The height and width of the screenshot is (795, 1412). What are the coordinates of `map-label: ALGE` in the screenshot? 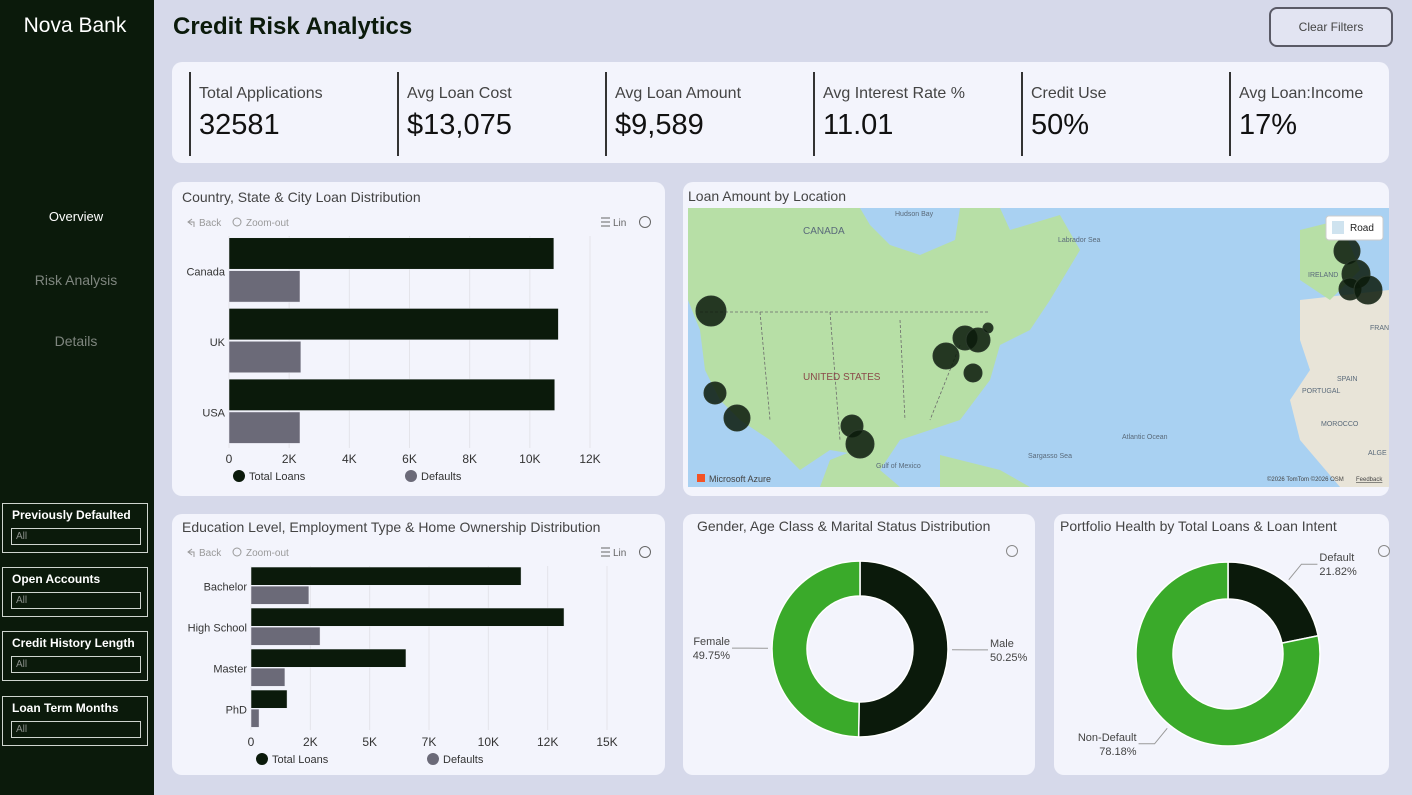 It's located at (1377, 453).